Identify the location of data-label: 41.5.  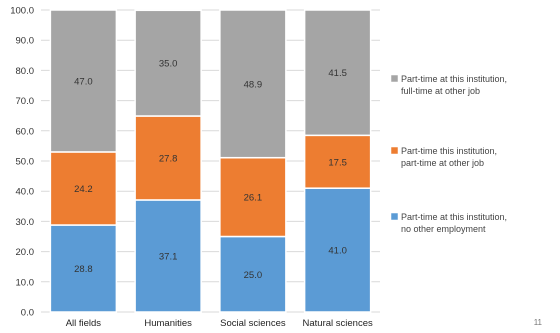
(337, 73).